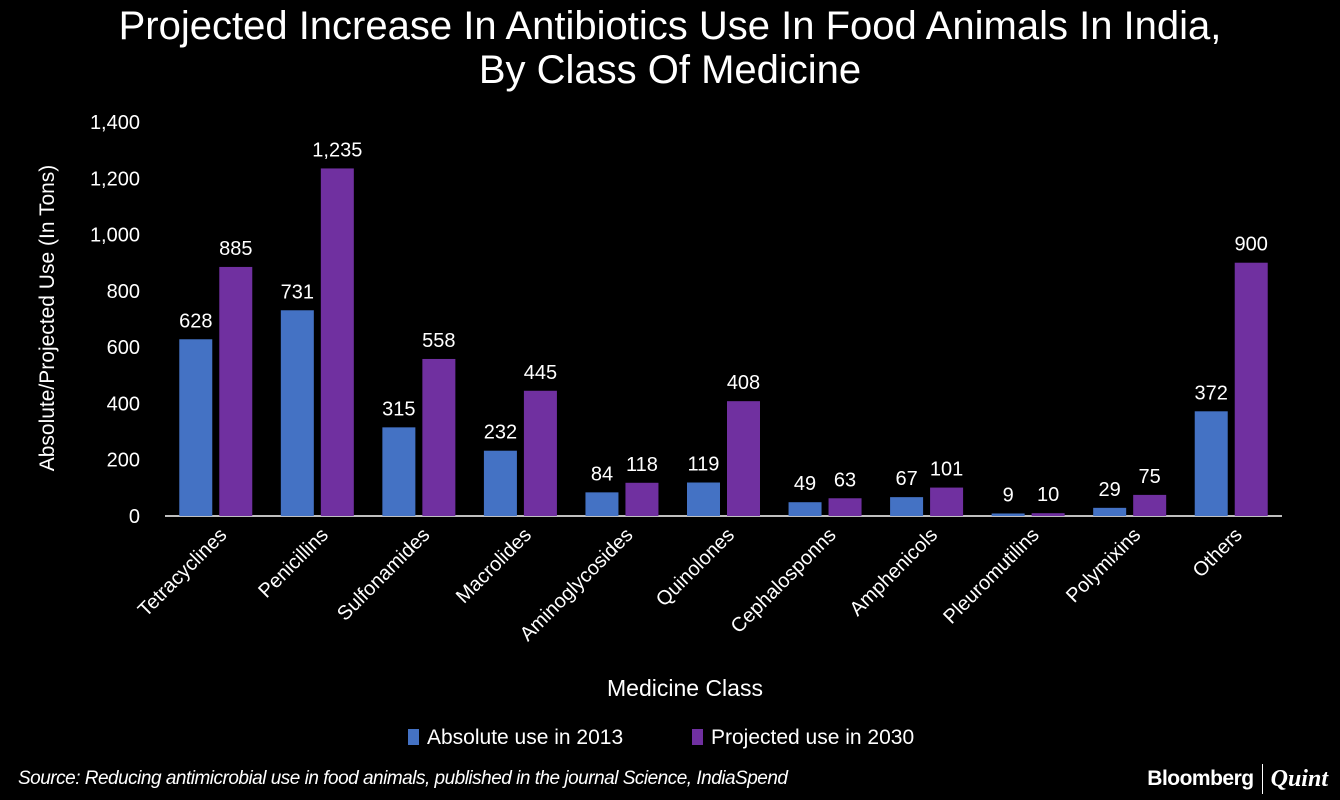  I want to click on bar-2030-amphenicols, so click(947, 501).